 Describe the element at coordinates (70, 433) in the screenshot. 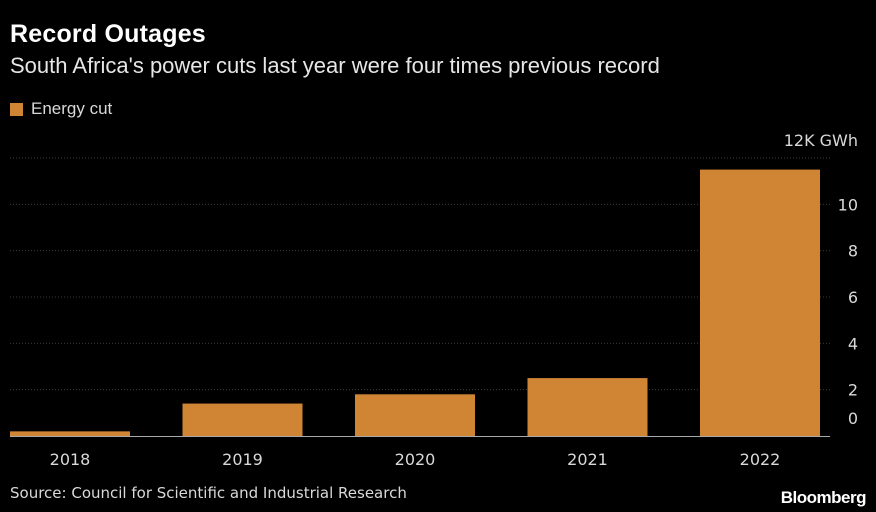

I see `bar-2018` at that location.